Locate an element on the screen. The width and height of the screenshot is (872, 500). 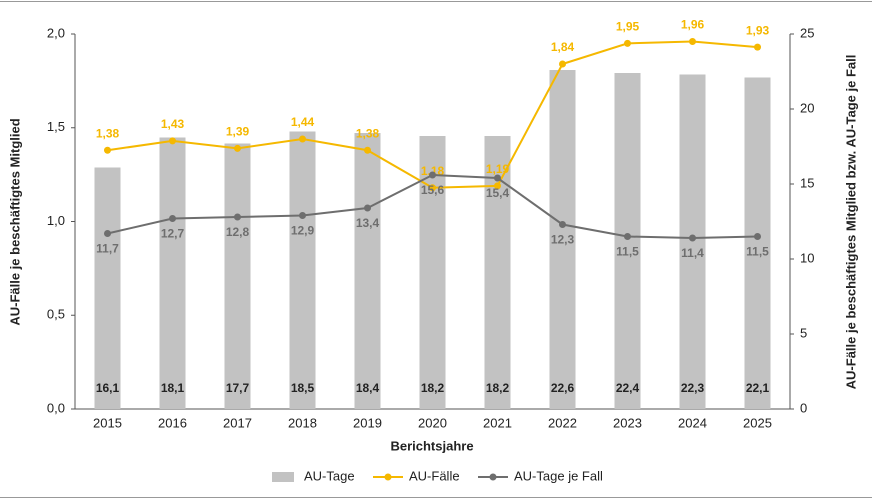
x-tick-label: 2022 is located at coordinates (562, 422).